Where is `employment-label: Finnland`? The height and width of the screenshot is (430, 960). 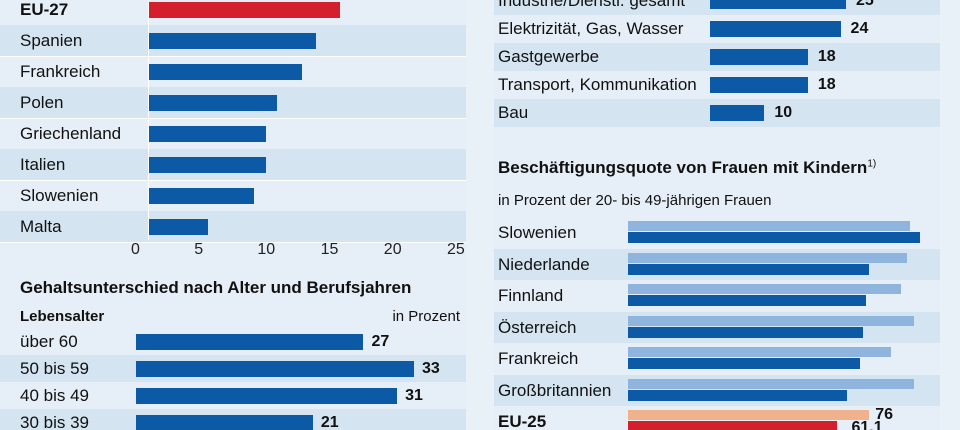 employment-label: Finnland is located at coordinates (531, 295).